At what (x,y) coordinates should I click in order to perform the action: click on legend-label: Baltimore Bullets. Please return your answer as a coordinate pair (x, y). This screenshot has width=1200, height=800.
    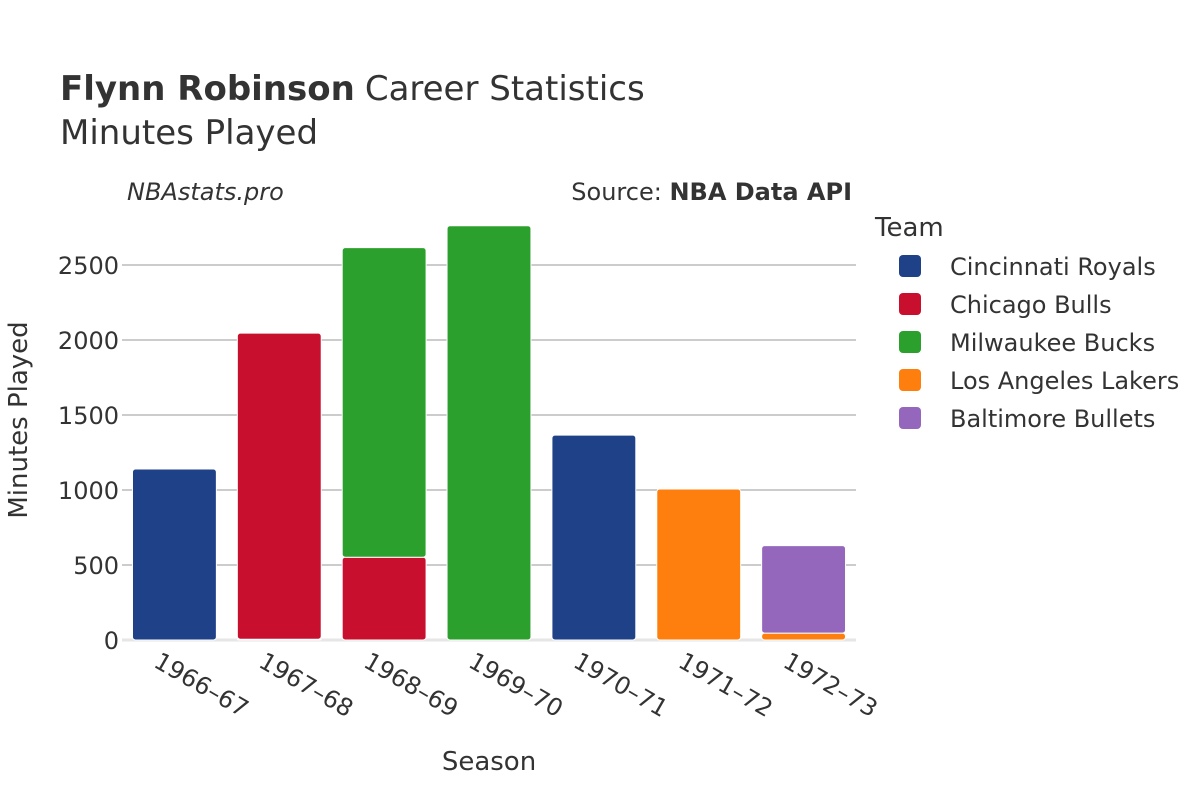
    Looking at the image, I should click on (1052, 419).